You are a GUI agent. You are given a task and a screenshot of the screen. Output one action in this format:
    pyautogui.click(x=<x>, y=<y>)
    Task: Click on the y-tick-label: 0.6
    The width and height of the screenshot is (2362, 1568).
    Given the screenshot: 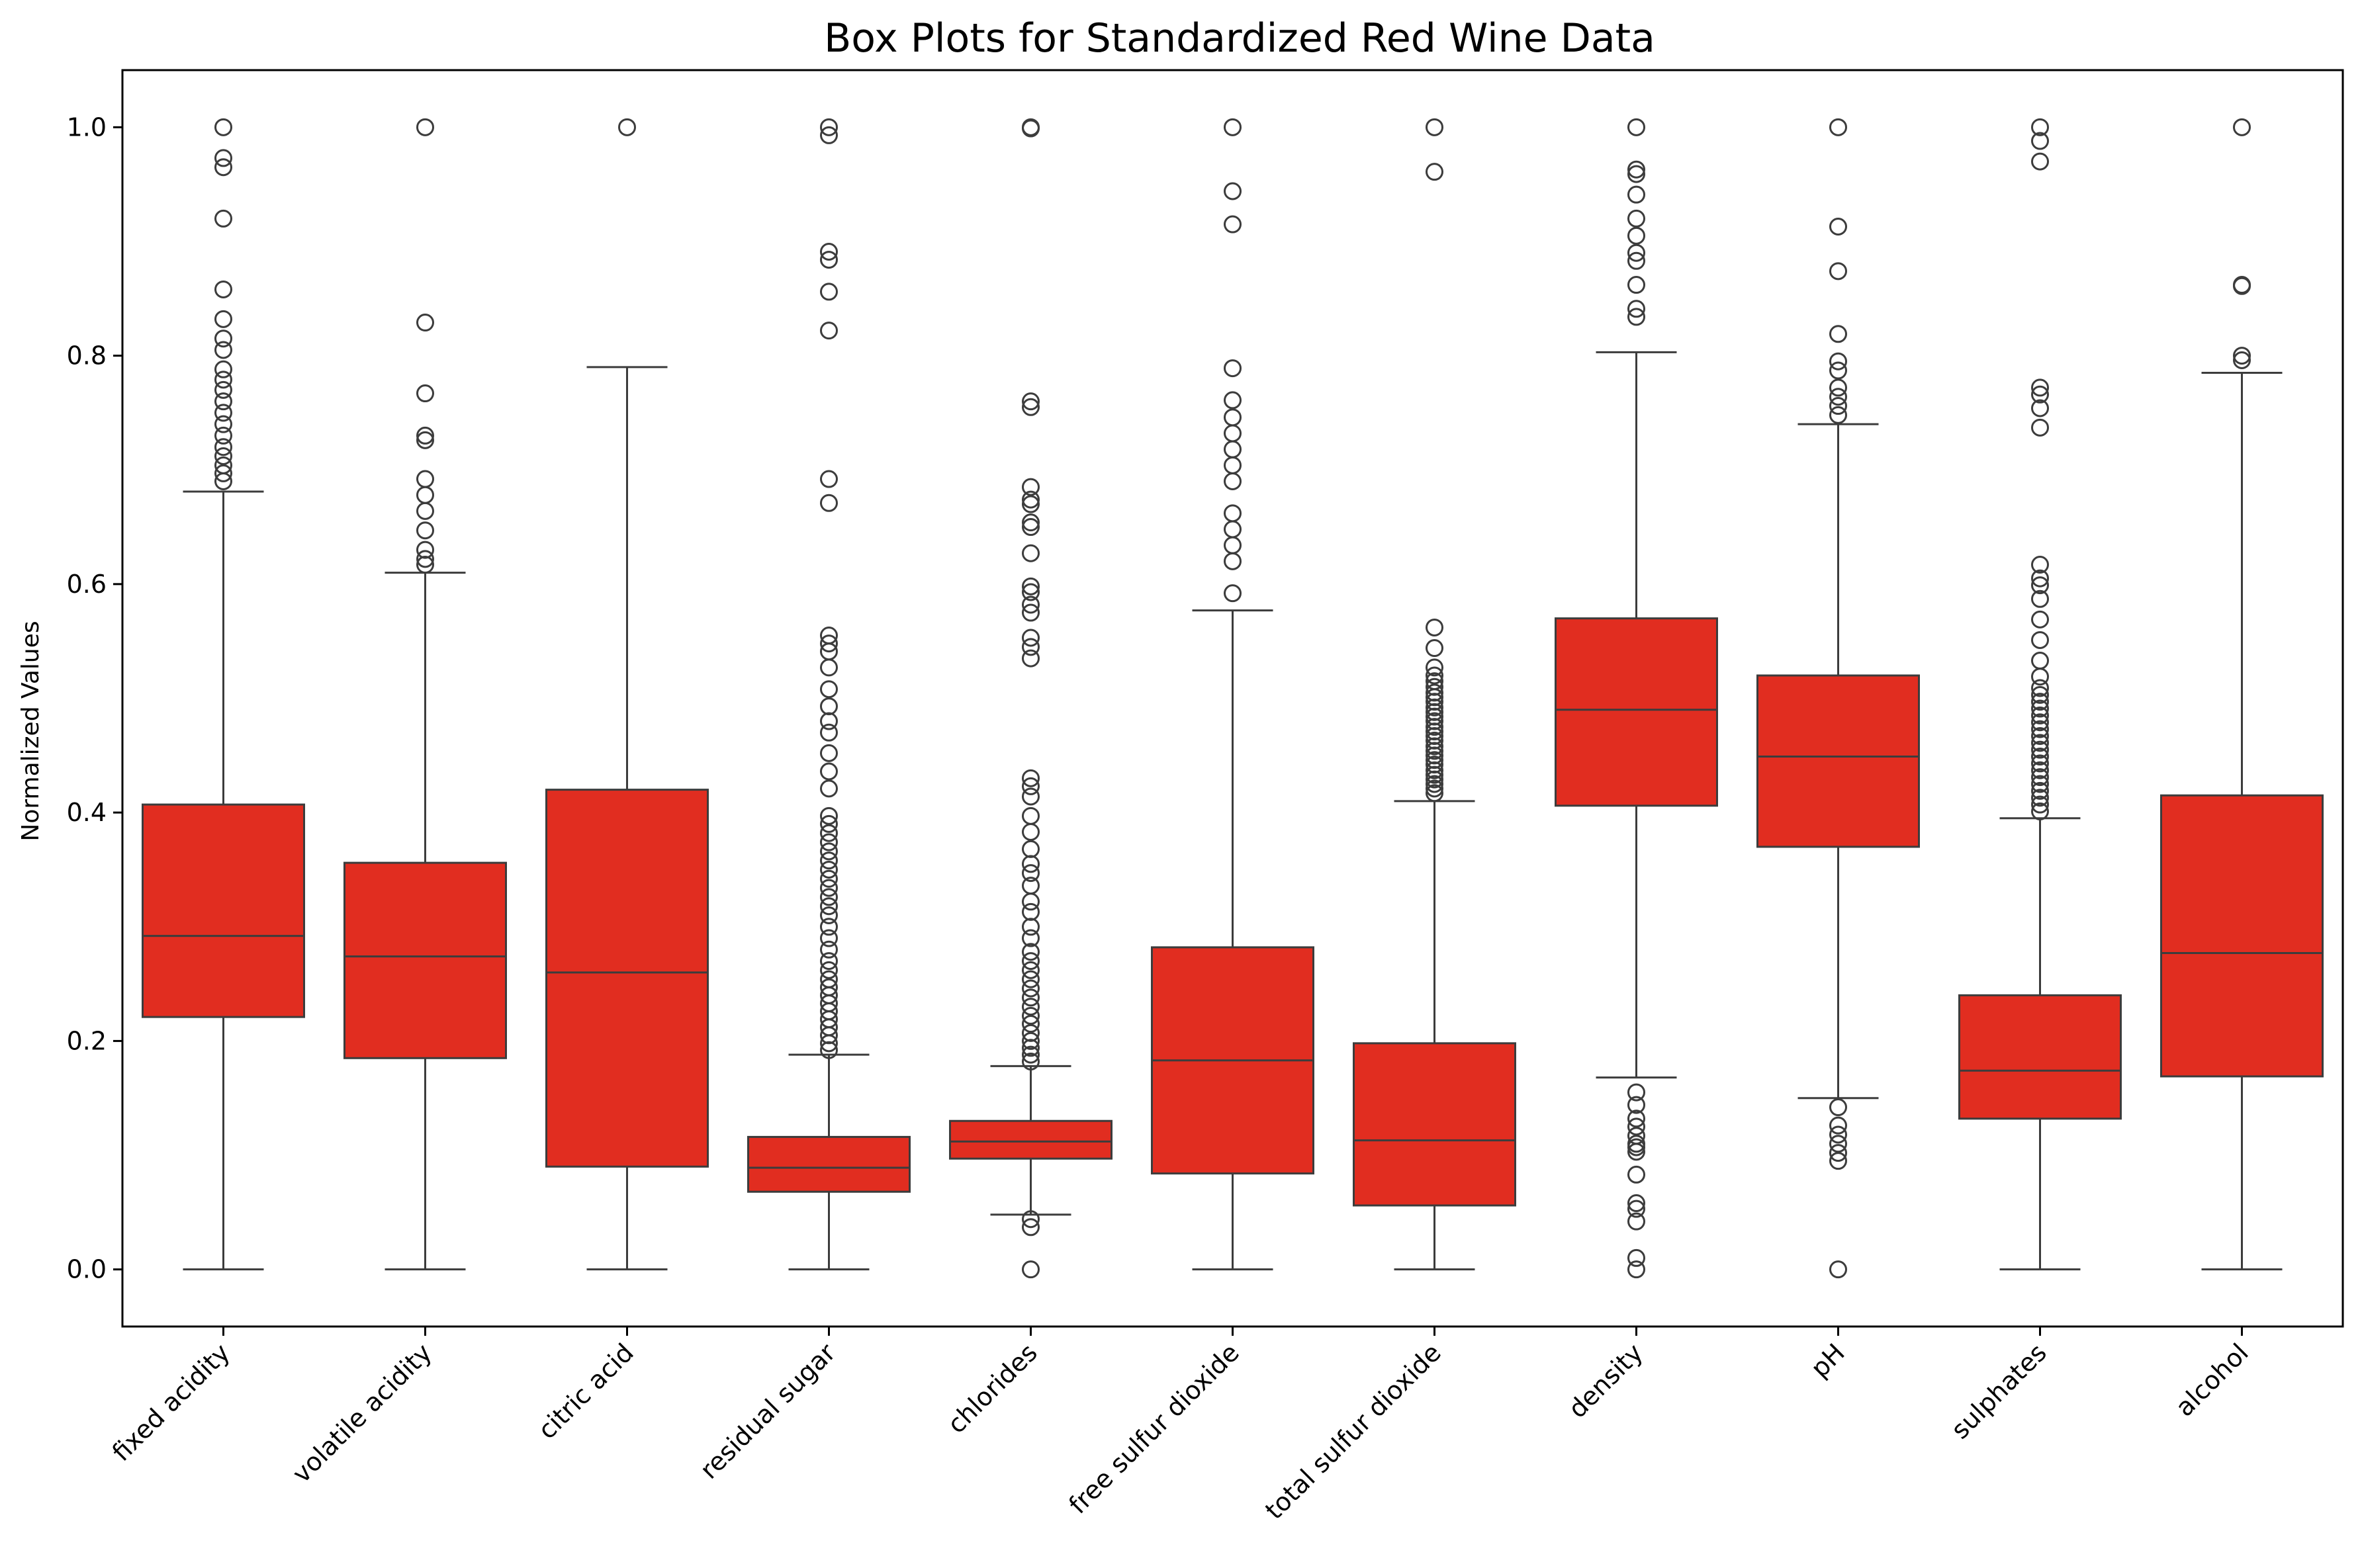 What is the action you would take?
    pyautogui.click(x=87, y=584)
    